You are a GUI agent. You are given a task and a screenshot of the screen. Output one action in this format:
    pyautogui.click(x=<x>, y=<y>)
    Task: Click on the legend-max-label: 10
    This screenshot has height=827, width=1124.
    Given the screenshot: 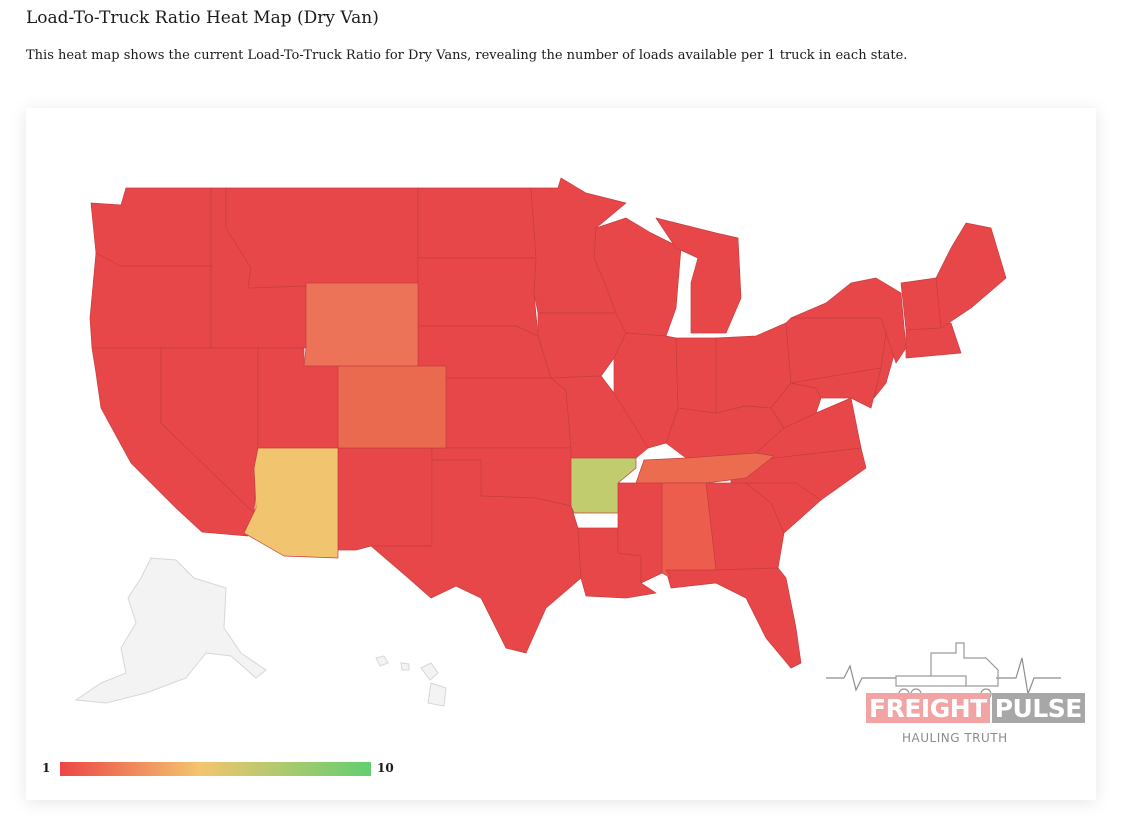 What is the action you would take?
    pyautogui.click(x=385, y=768)
    